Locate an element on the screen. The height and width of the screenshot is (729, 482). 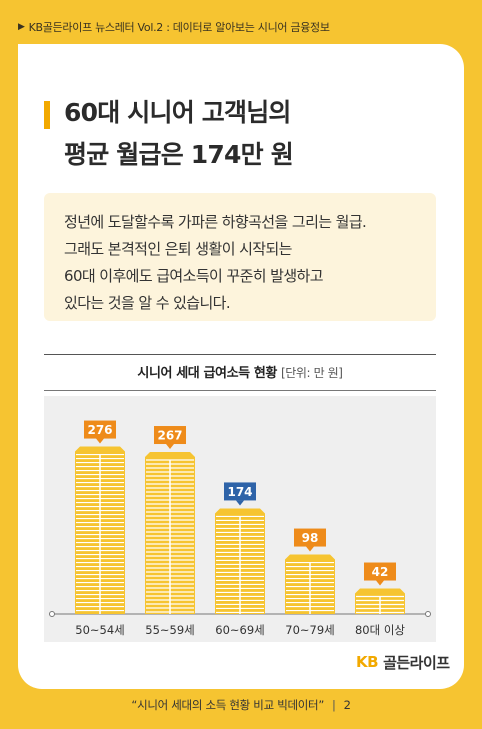
page-number: 2 is located at coordinates (347, 705).